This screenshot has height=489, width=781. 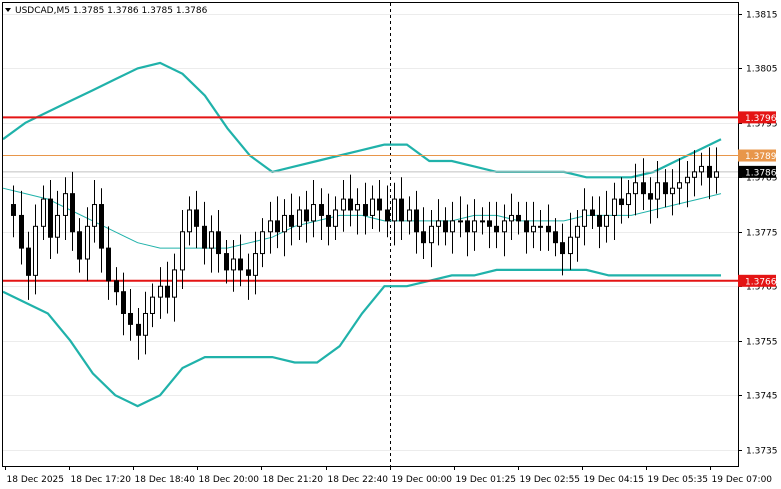 I want to click on x-tick-label: 19 Dec 01:25, so click(x=486, y=480).